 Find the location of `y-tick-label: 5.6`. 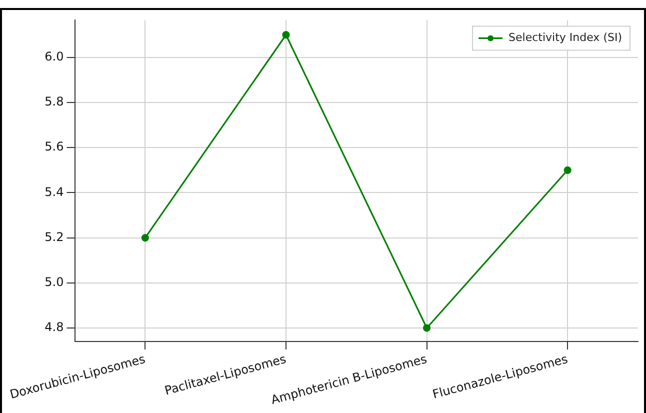

y-tick-label: 5.6 is located at coordinates (54, 147).